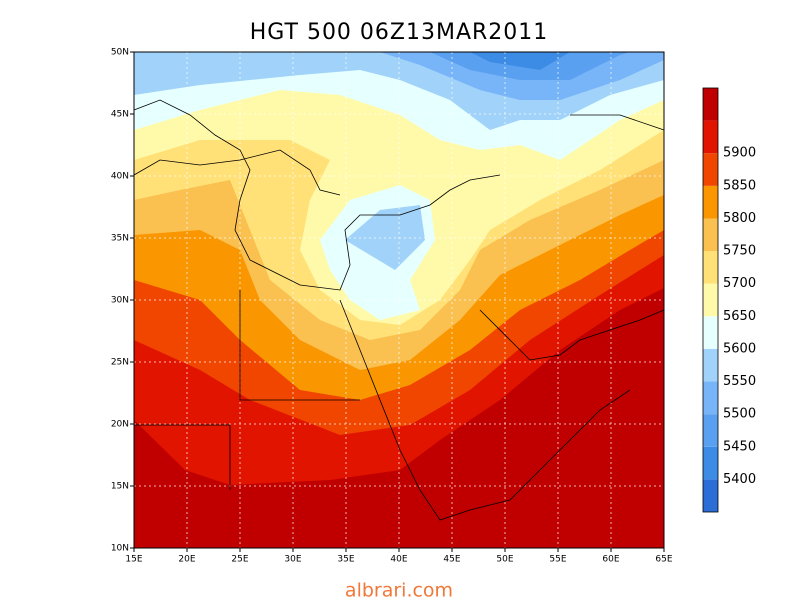 The height and width of the screenshot is (600, 800). What do you see at coordinates (120, 487) in the screenshot?
I see `lat-label: 15N` at bounding box center [120, 487].